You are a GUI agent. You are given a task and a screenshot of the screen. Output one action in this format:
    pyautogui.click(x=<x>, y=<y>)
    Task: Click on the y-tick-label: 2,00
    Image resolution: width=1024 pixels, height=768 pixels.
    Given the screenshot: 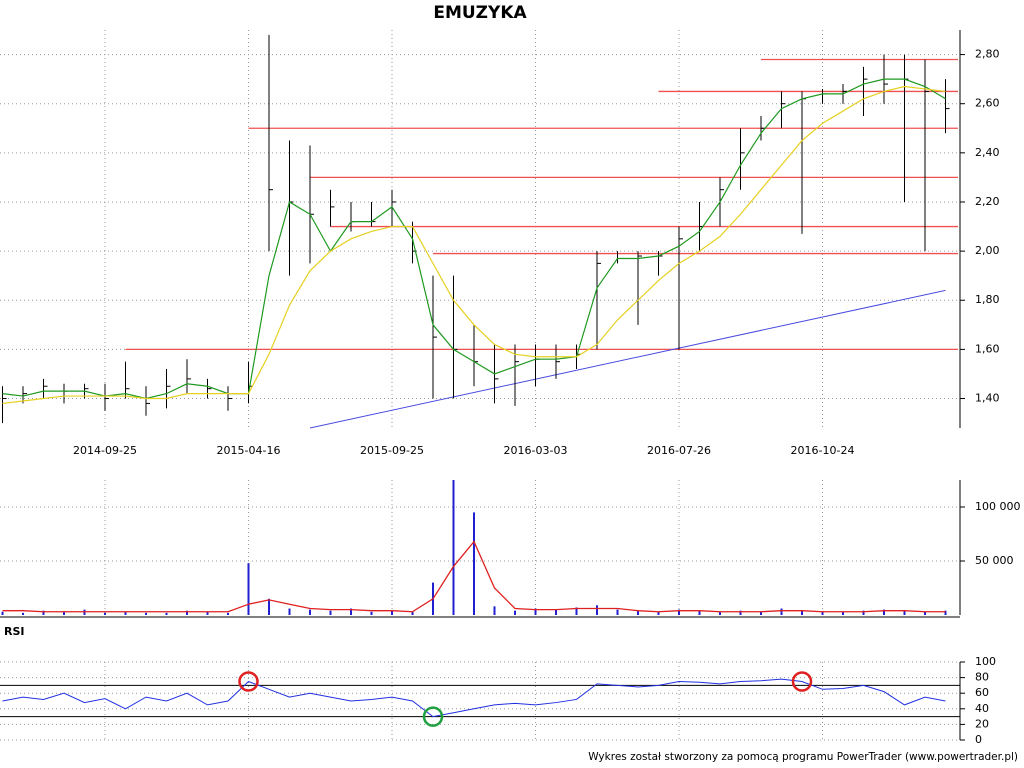 What is the action you would take?
    pyautogui.click(x=987, y=250)
    